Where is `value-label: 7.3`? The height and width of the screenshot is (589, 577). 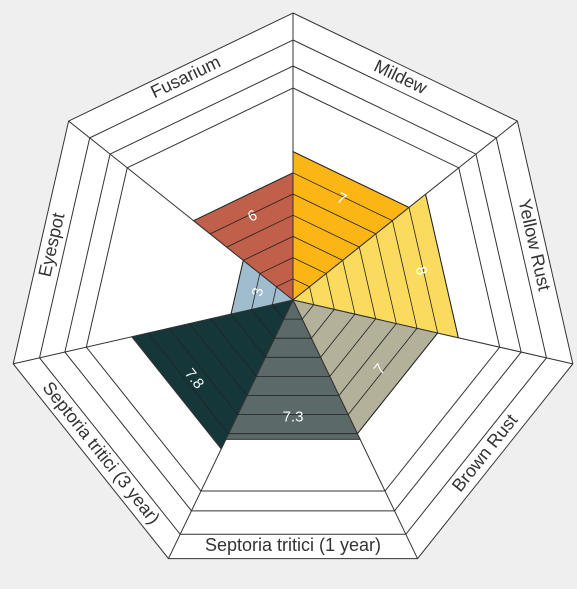
value-label: 7.3 is located at coordinates (293, 416).